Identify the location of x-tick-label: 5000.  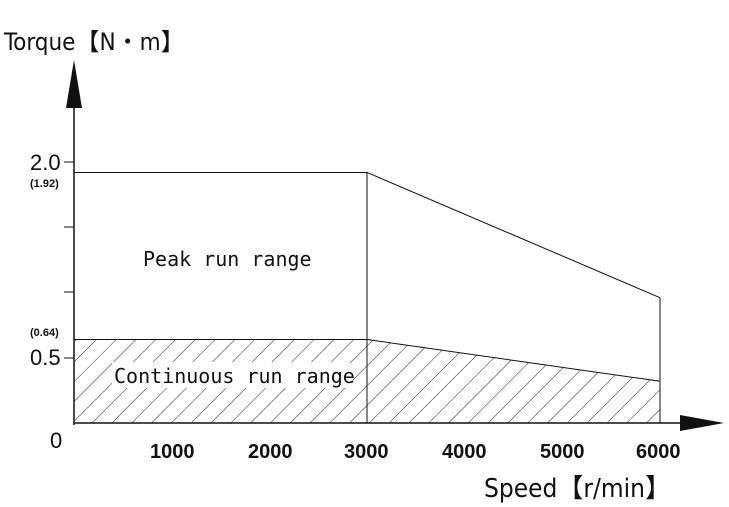
(562, 452).